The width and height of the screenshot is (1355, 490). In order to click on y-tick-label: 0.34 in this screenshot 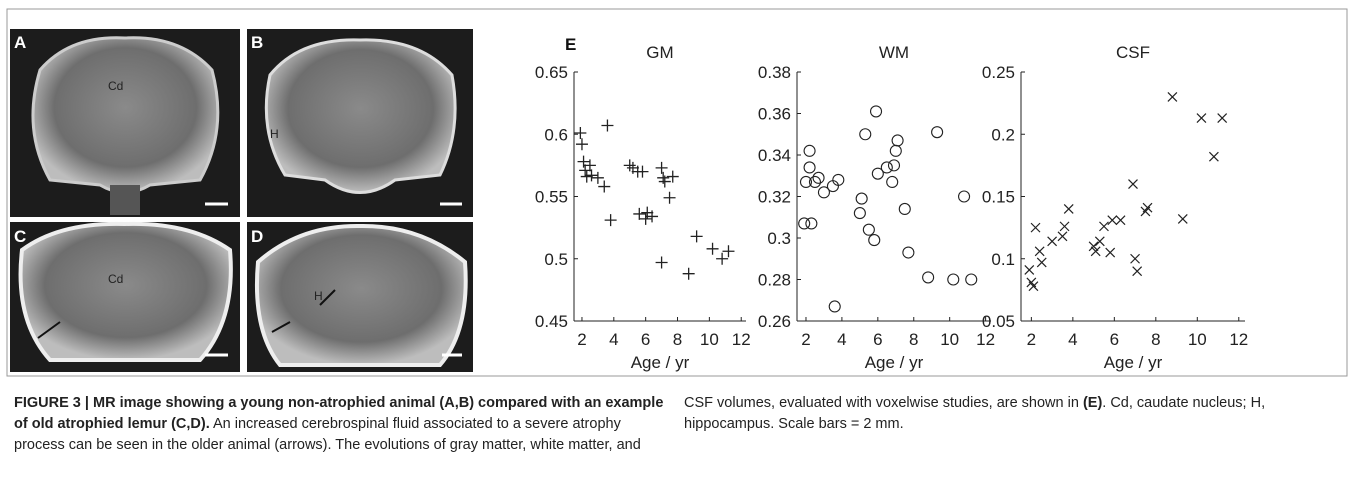, I will do `click(774, 155)`.